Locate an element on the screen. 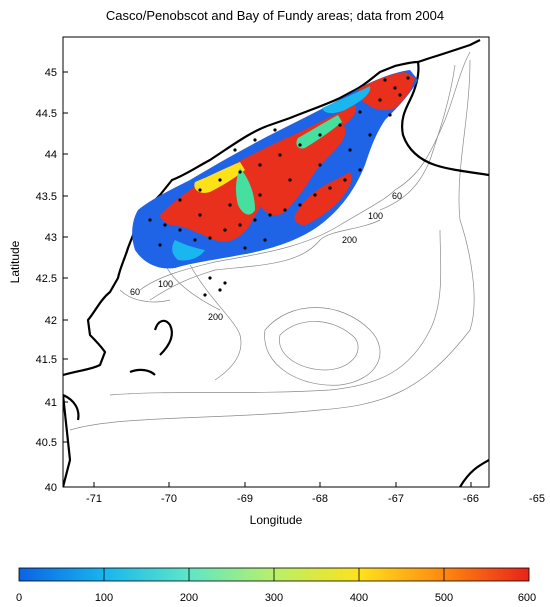  x-axis-label: Longitude is located at coordinates (276, 520).